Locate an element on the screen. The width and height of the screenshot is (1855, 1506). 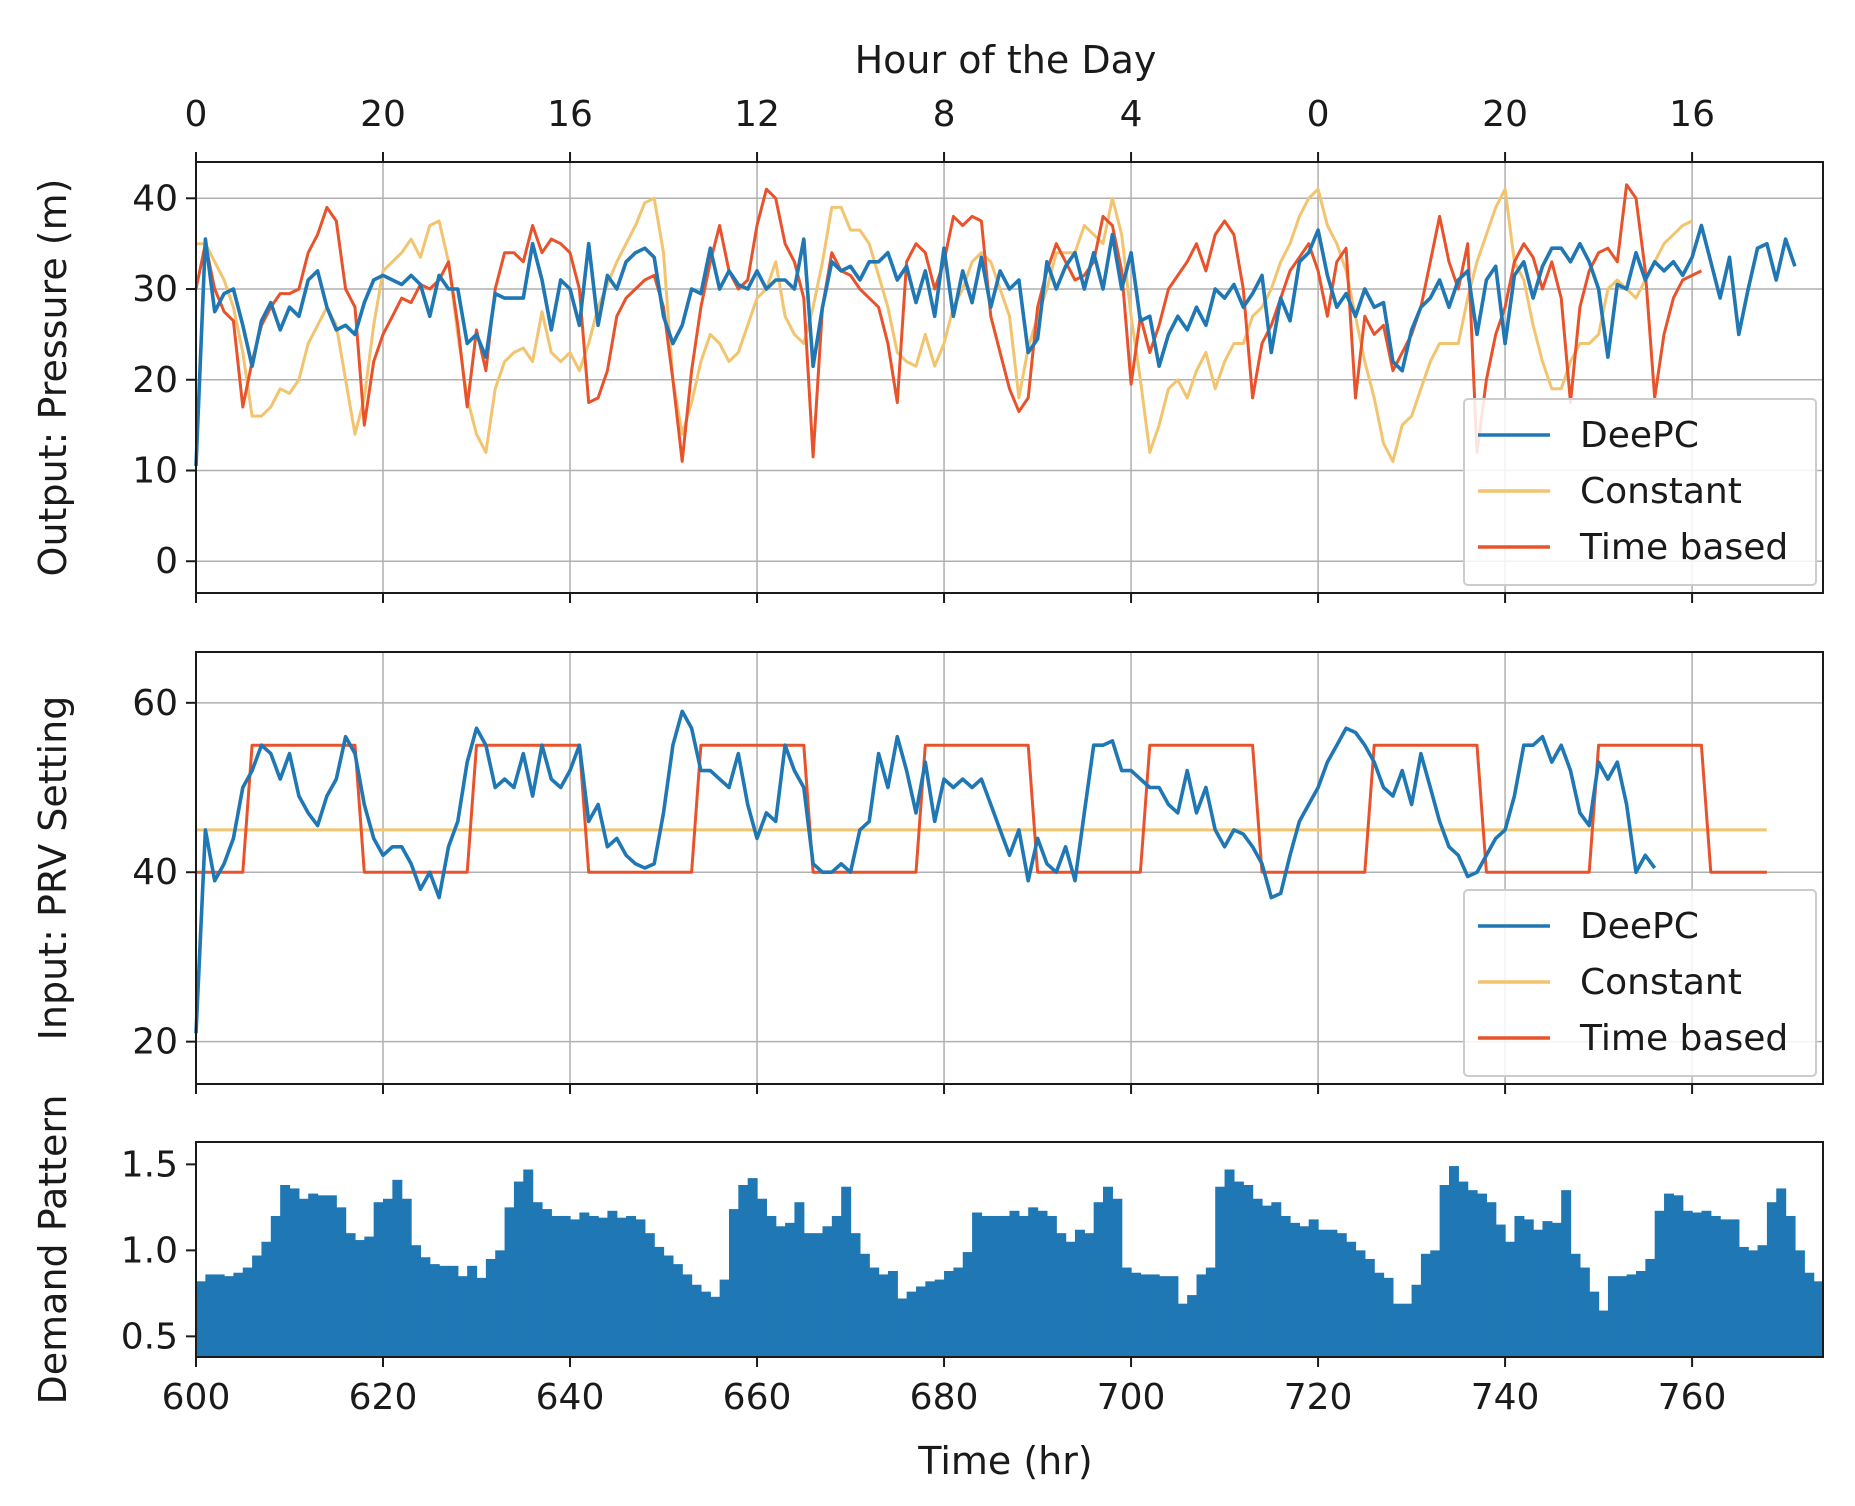
y-tick-label: 20 is located at coordinates (155, 1042).